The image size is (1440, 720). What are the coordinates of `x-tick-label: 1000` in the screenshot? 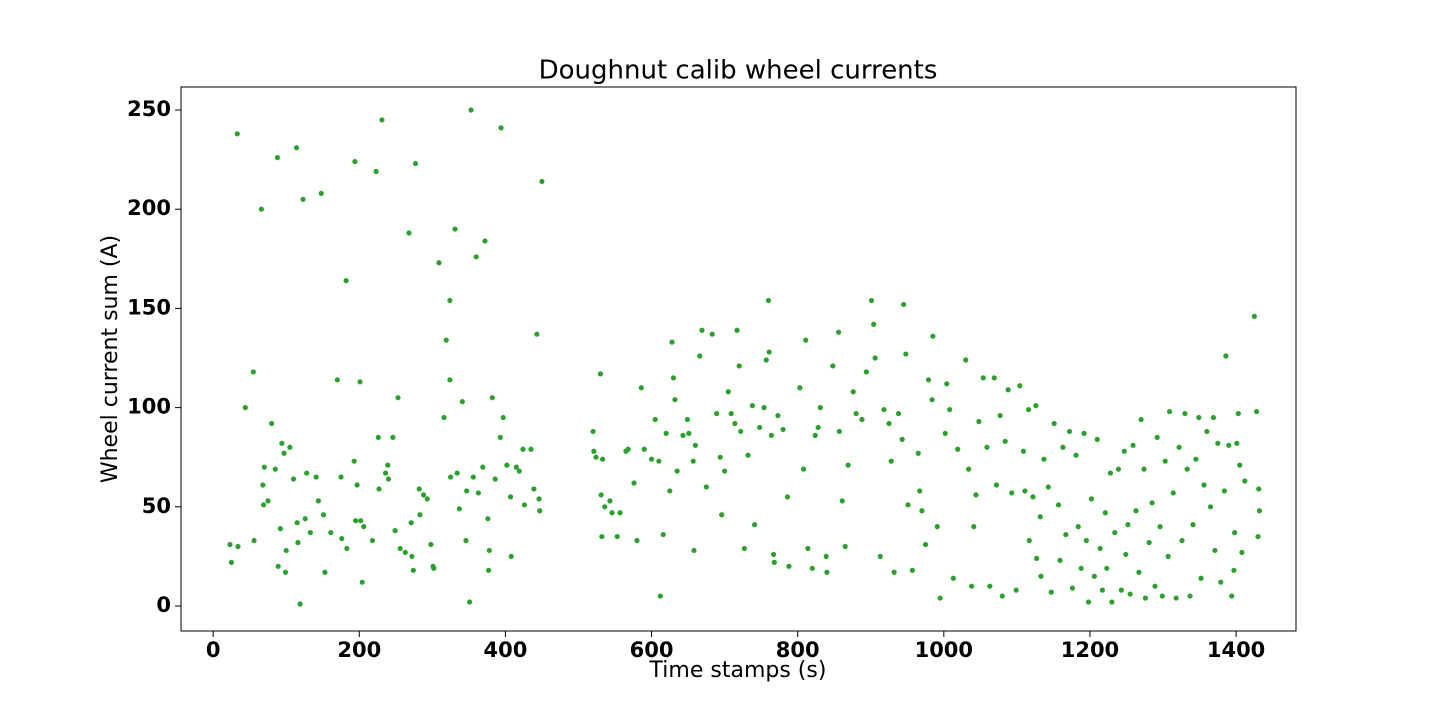 It's located at (944, 650).